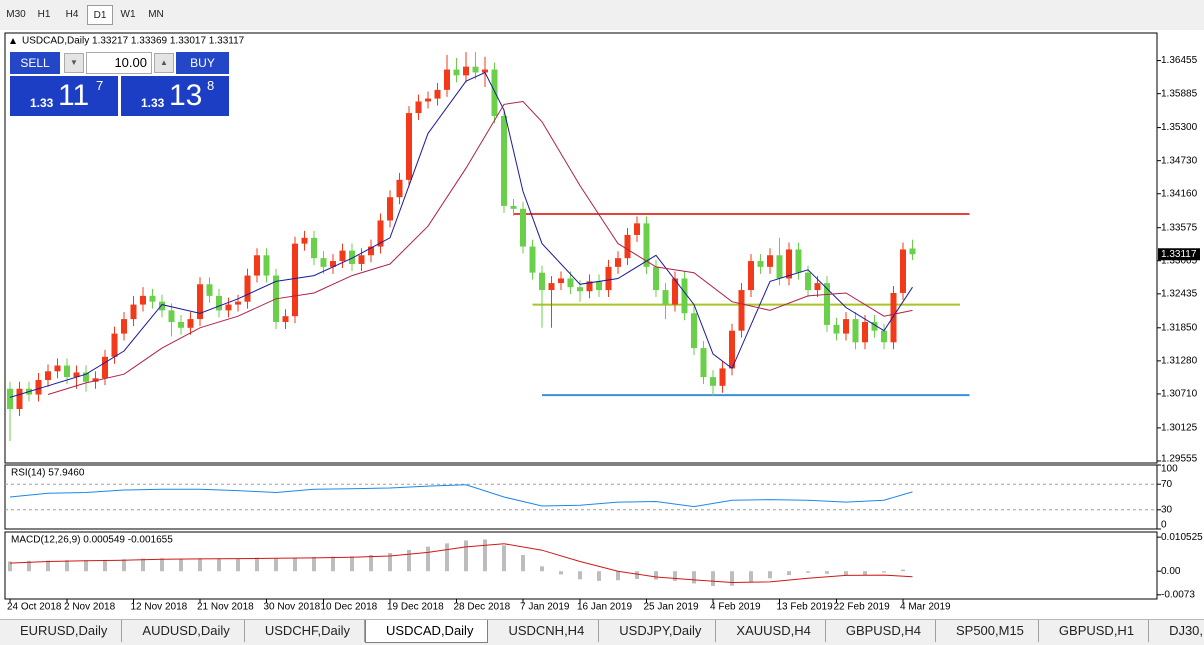  Describe the element at coordinates (415, 607) in the screenshot. I see `x-tick-label: 19 Dec 2018` at that location.